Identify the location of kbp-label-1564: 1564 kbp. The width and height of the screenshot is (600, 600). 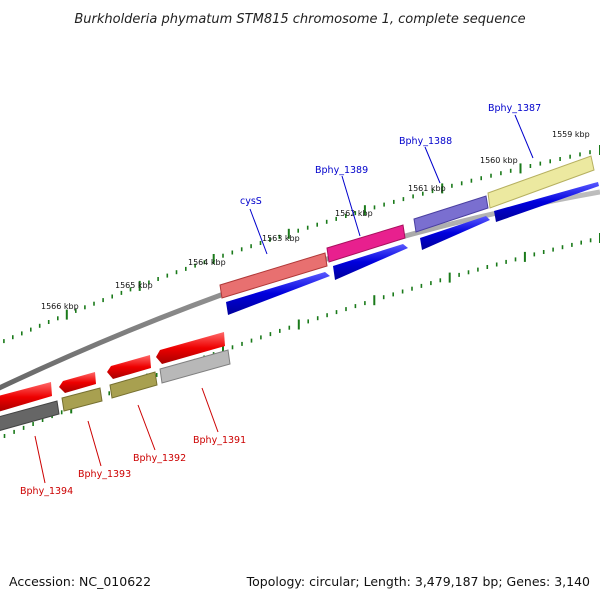
(207, 262).